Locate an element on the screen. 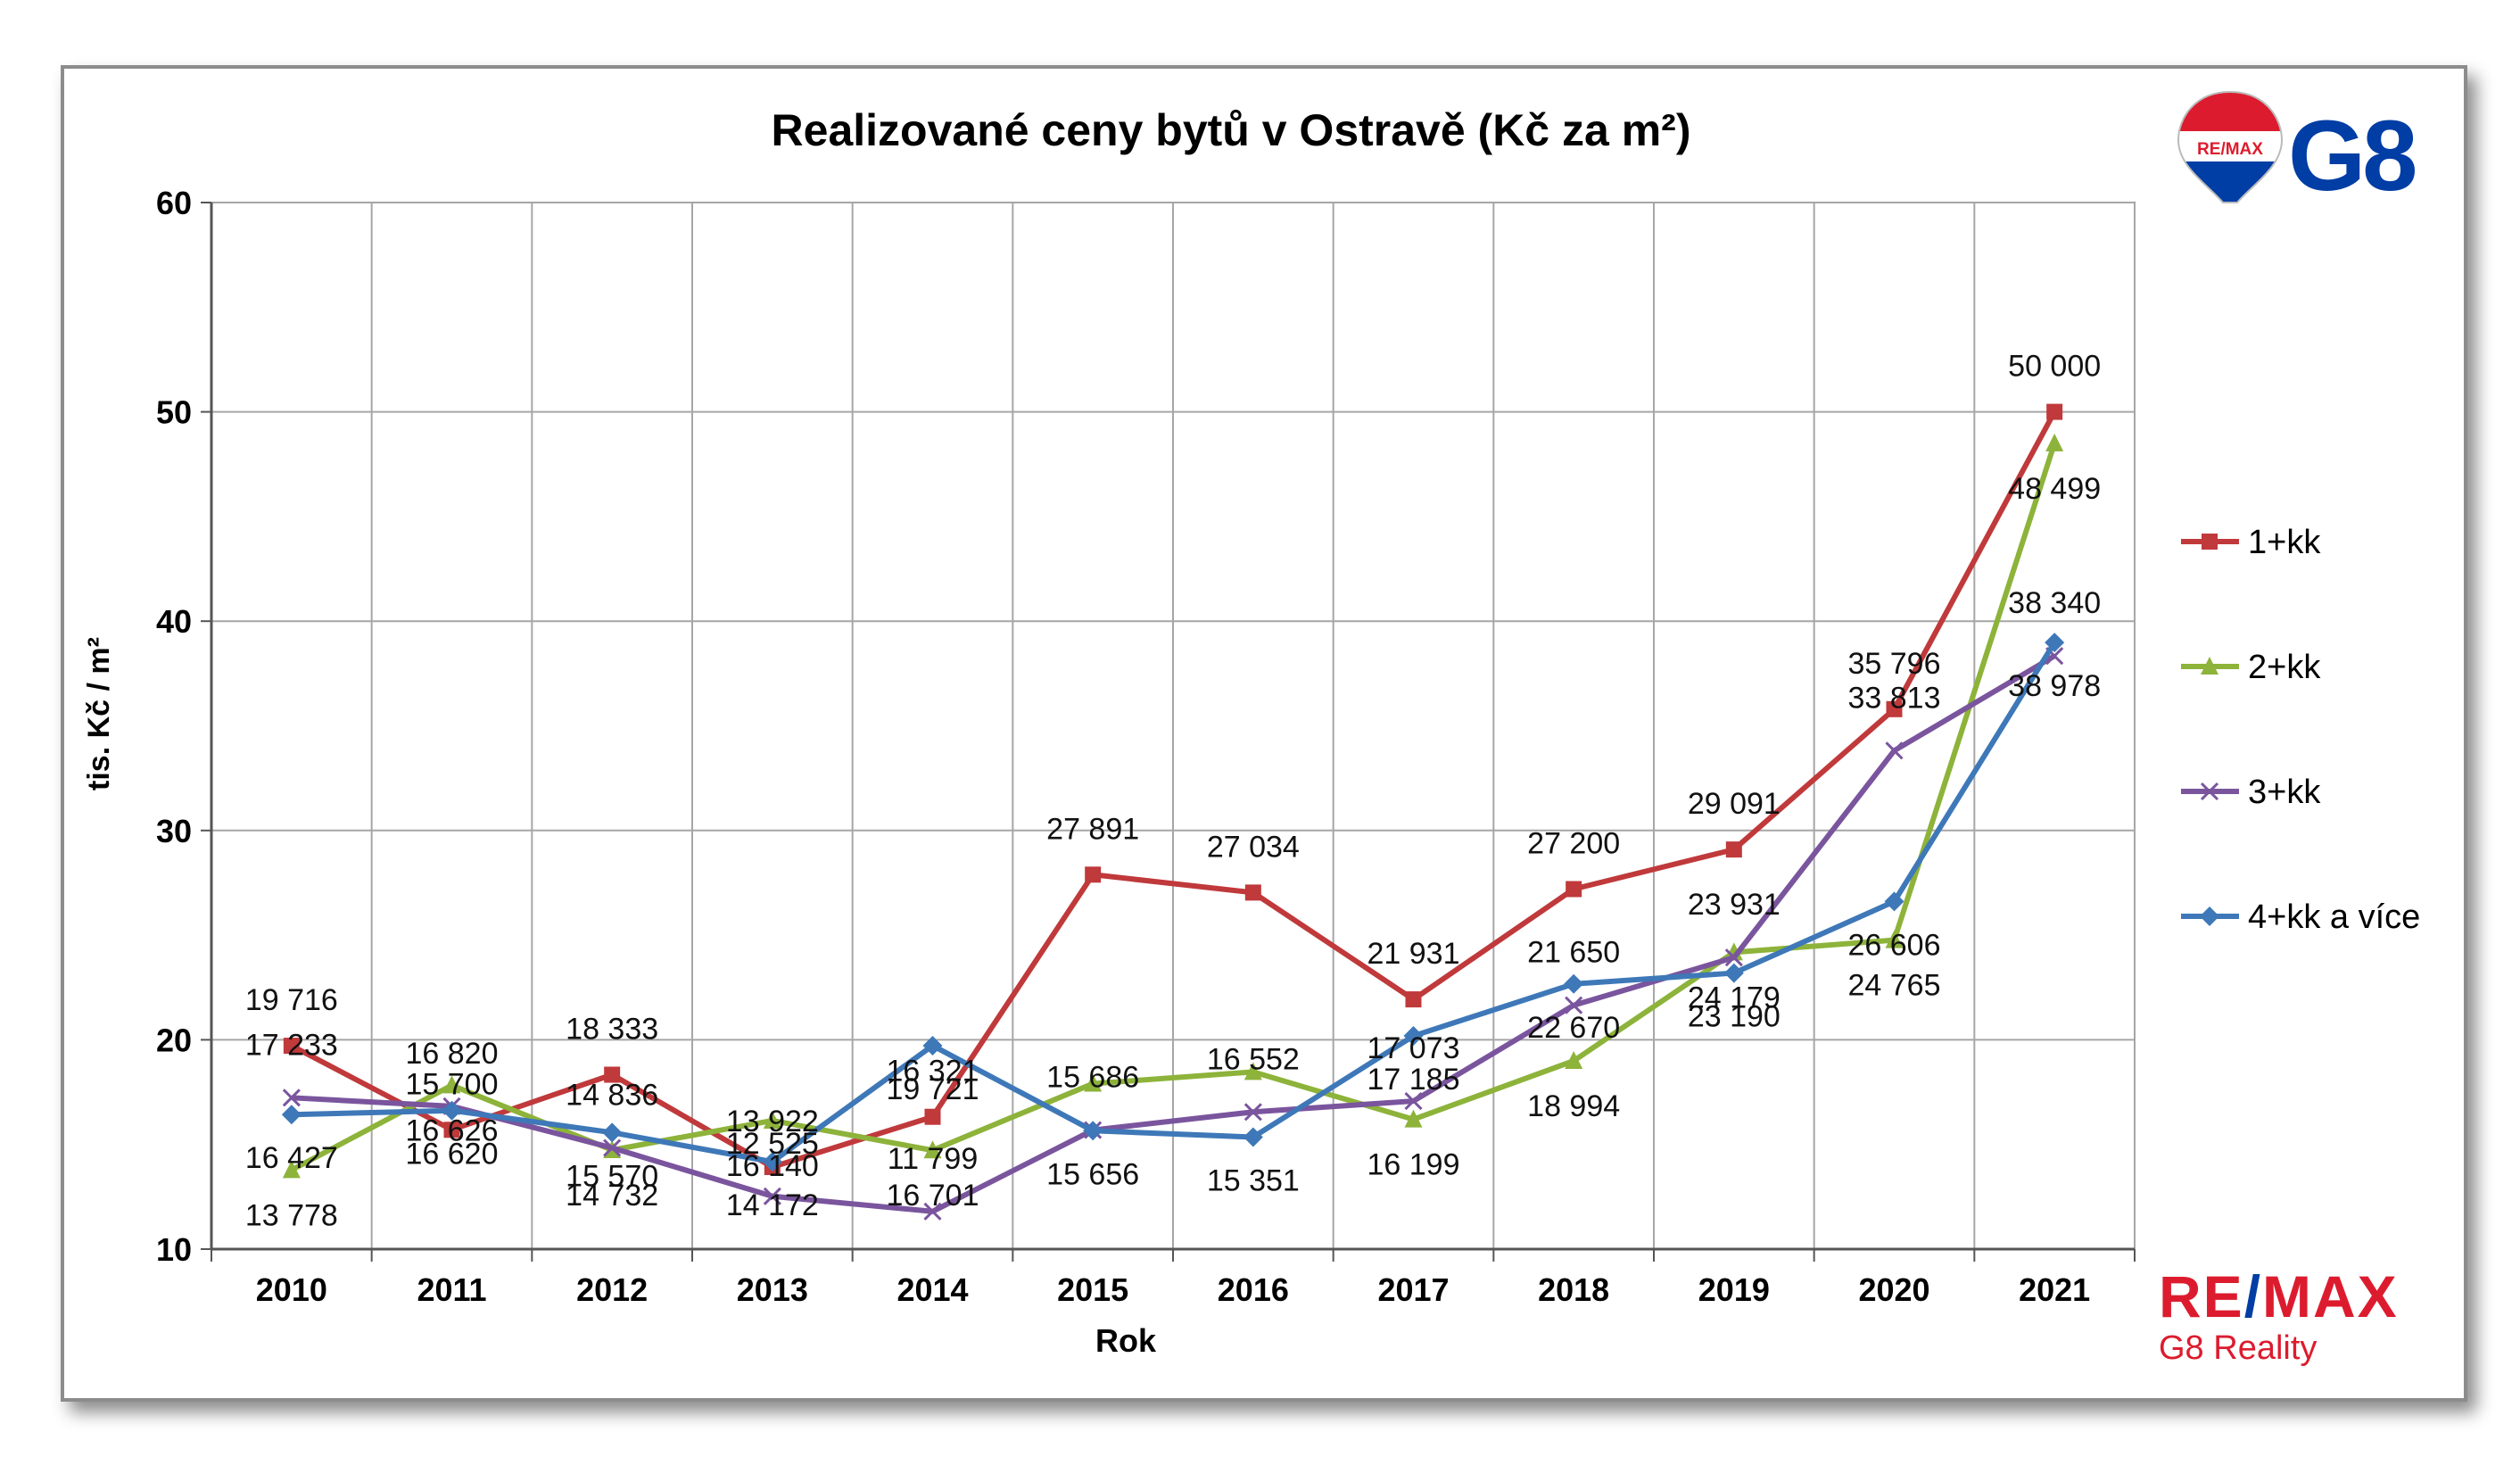 This screenshot has height=1457, width=2520. data-label: 22 670 is located at coordinates (1573, 1028).